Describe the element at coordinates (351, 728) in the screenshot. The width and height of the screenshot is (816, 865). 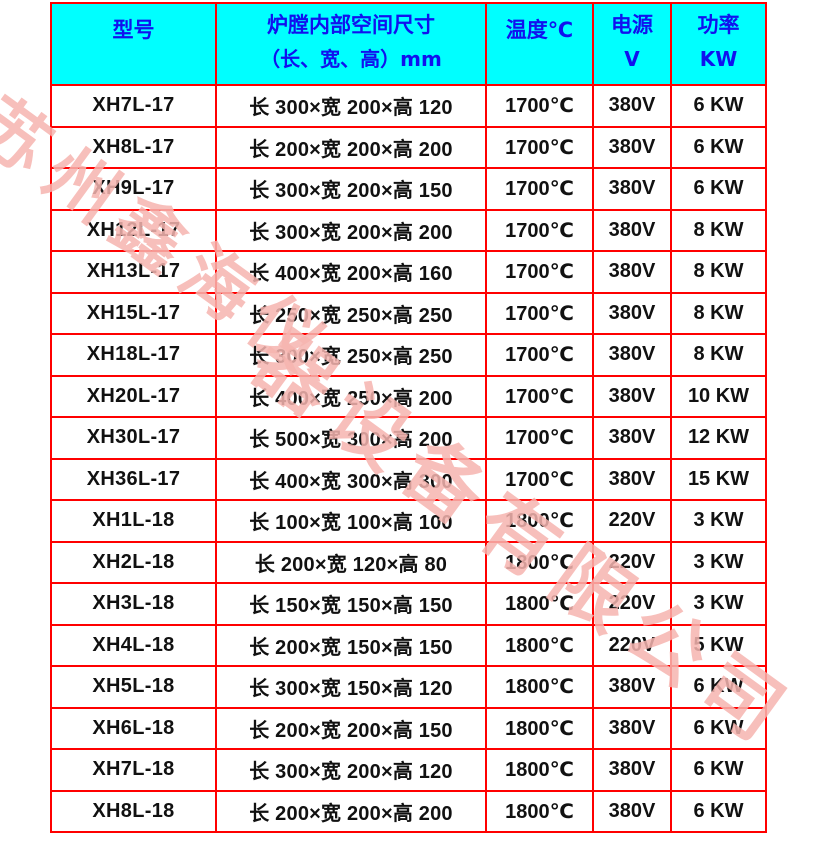
I see `cell-dim: 长 200×宽 200×高 150` at that location.